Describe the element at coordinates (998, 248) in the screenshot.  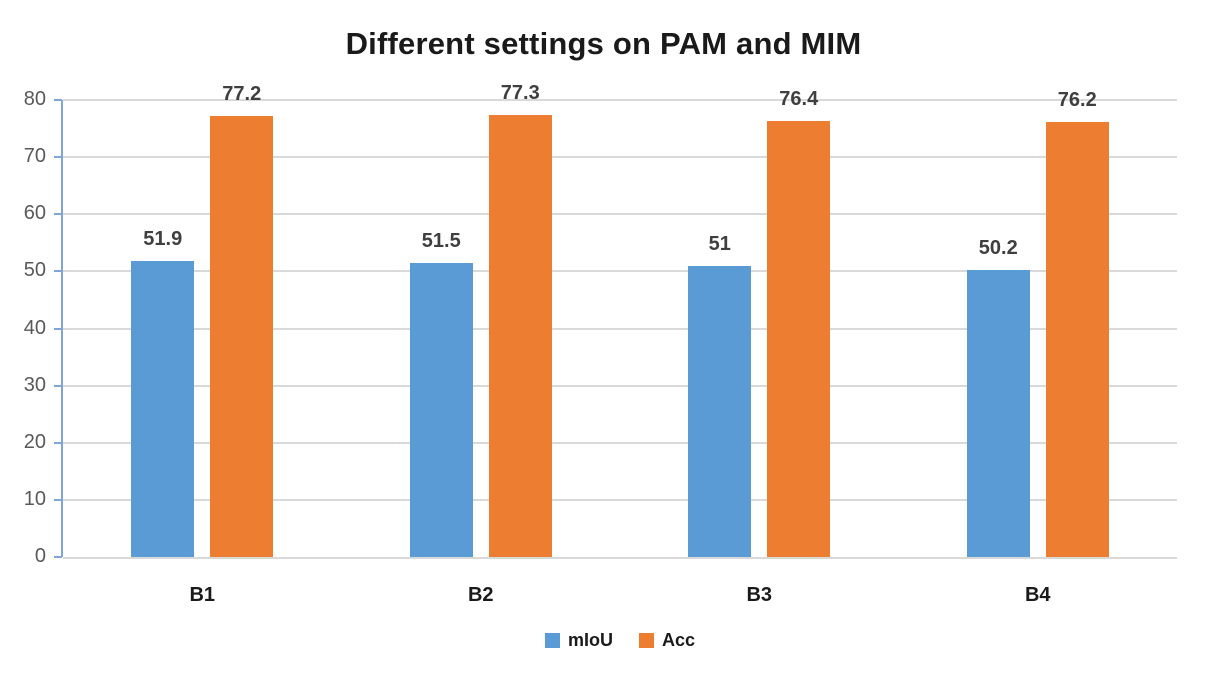
I see `data-label-miou-b4: 50.2` at that location.